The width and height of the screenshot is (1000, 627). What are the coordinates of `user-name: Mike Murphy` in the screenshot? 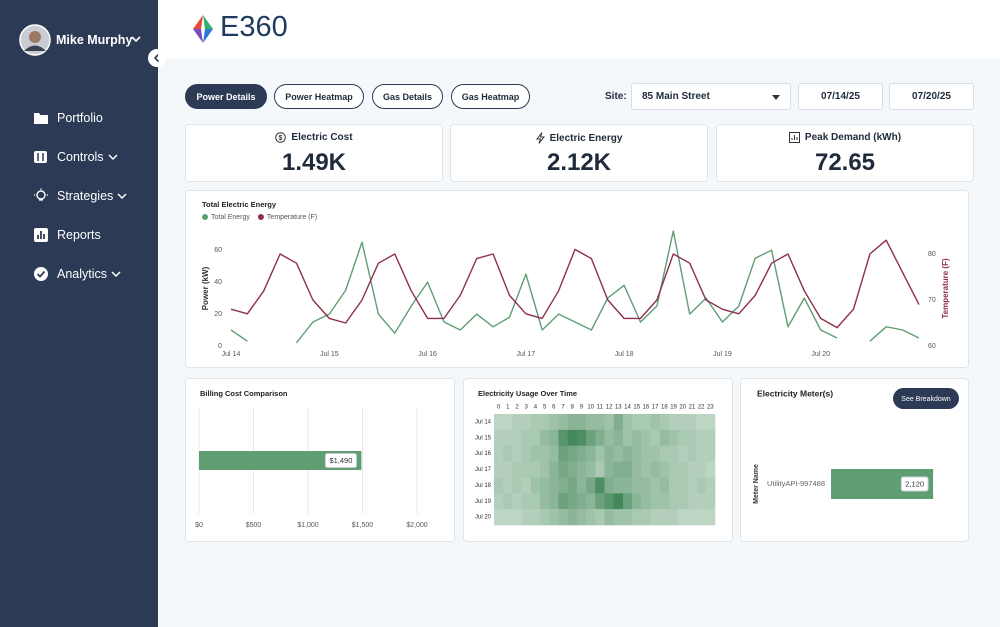 It's located at (94, 40).